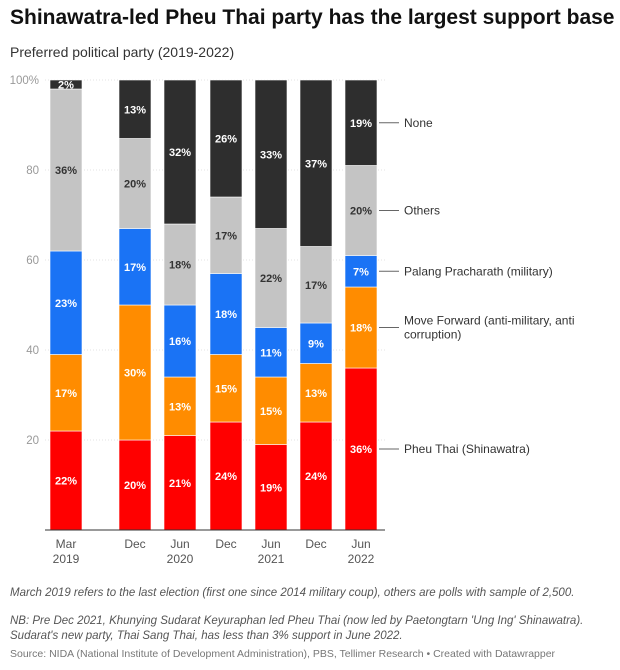 The width and height of the screenshot is (620, 670). I want to click on bar-value-label: 7%, so click(361, 272).